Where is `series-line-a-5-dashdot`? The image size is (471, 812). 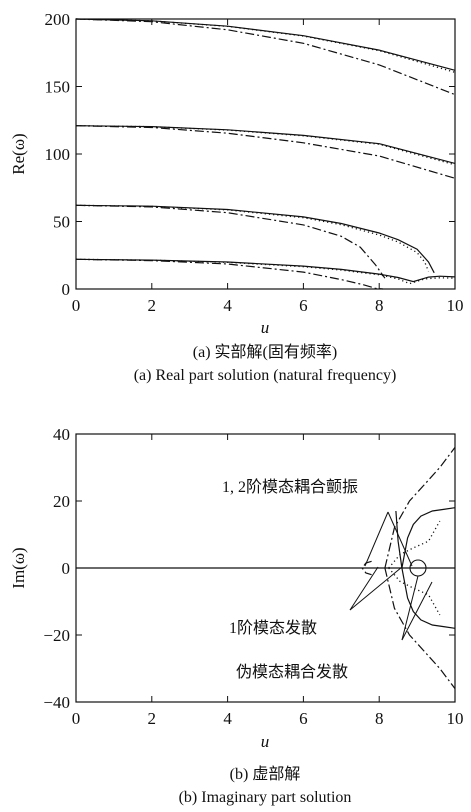 series-line-a-5-dashdot is located at coordinates (265, 152).